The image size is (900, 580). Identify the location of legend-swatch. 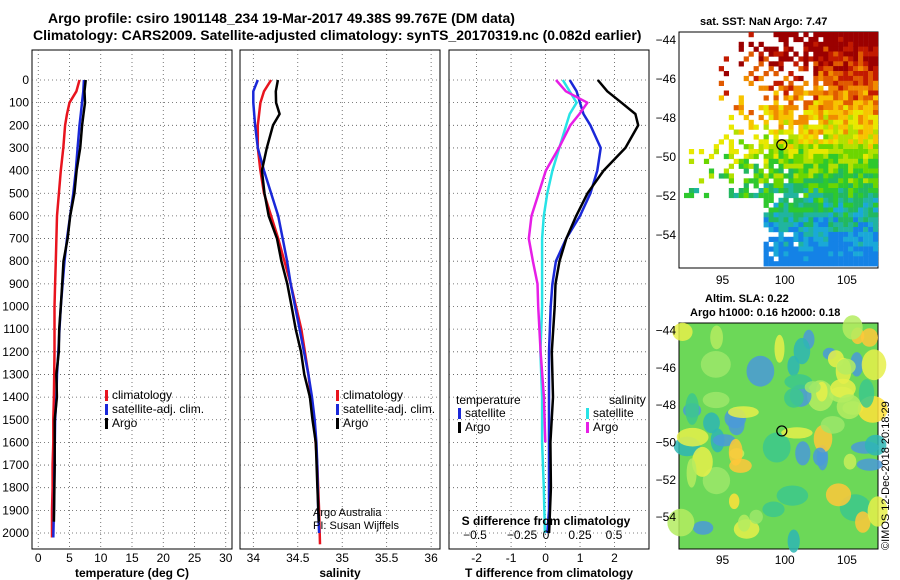
(106, 409).